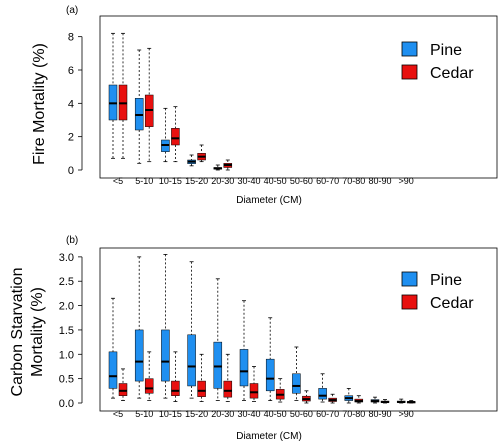  Describe the element at coordinates (269, 436) in the screenshot. I see `panel-b-xlabel: Diameter (CM)` at that location.